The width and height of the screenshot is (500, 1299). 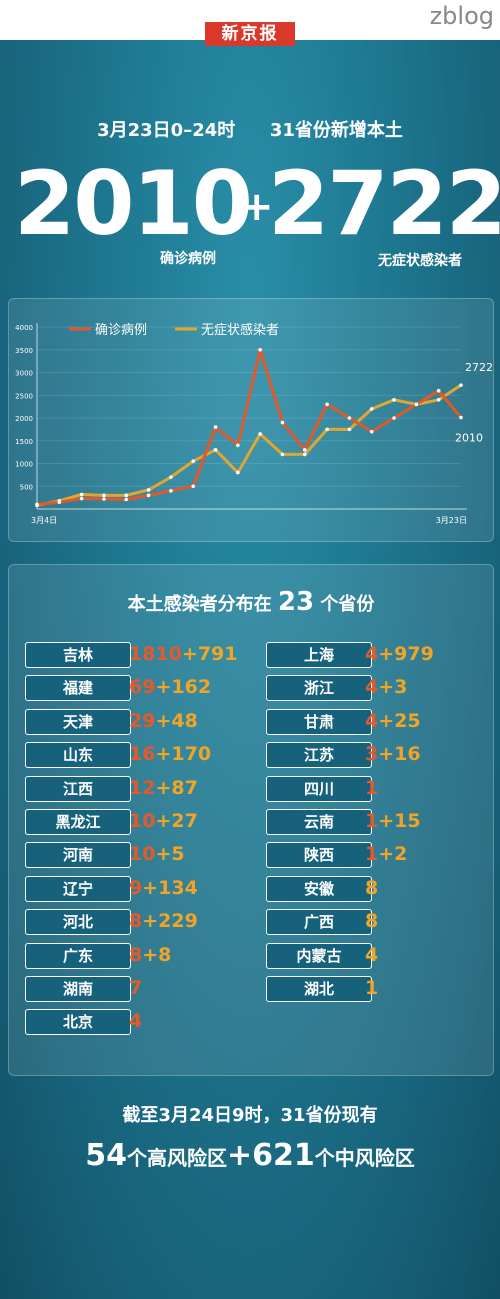 I want to click on confirmed-value: 16, so click(x=142, y=754).